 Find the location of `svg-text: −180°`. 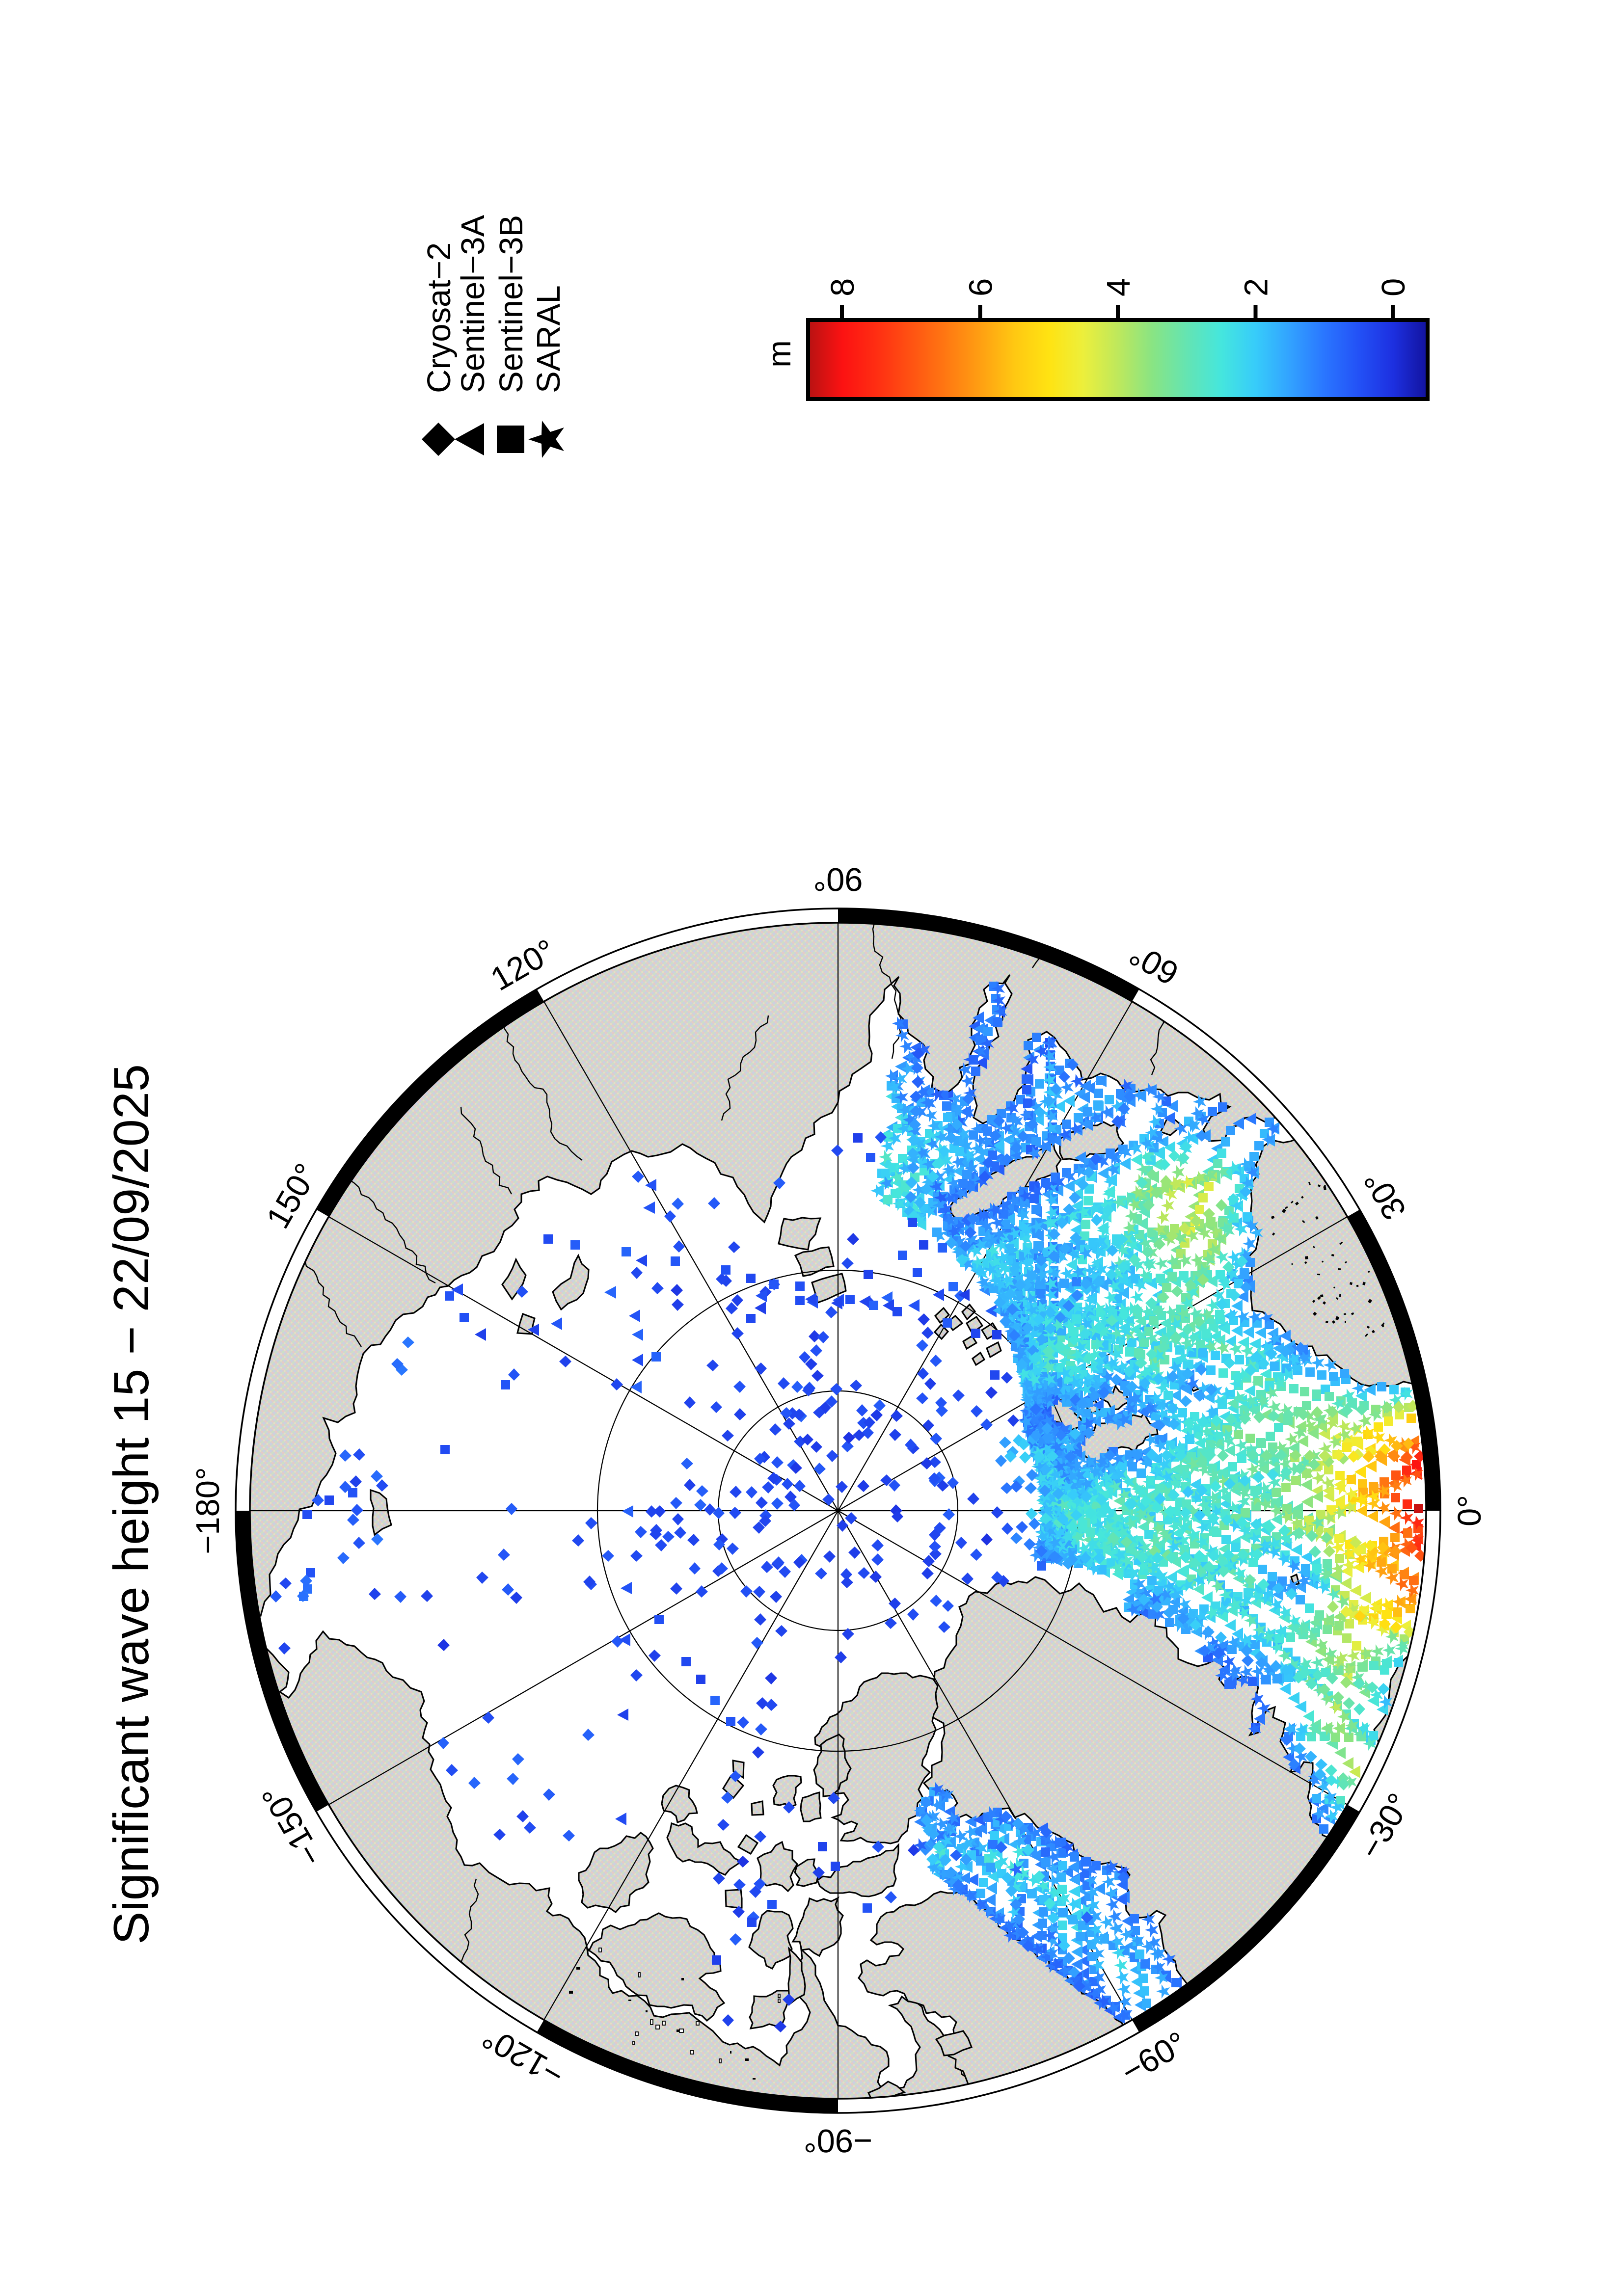

svg-text: −180° is located at coordinates (208, 1510).